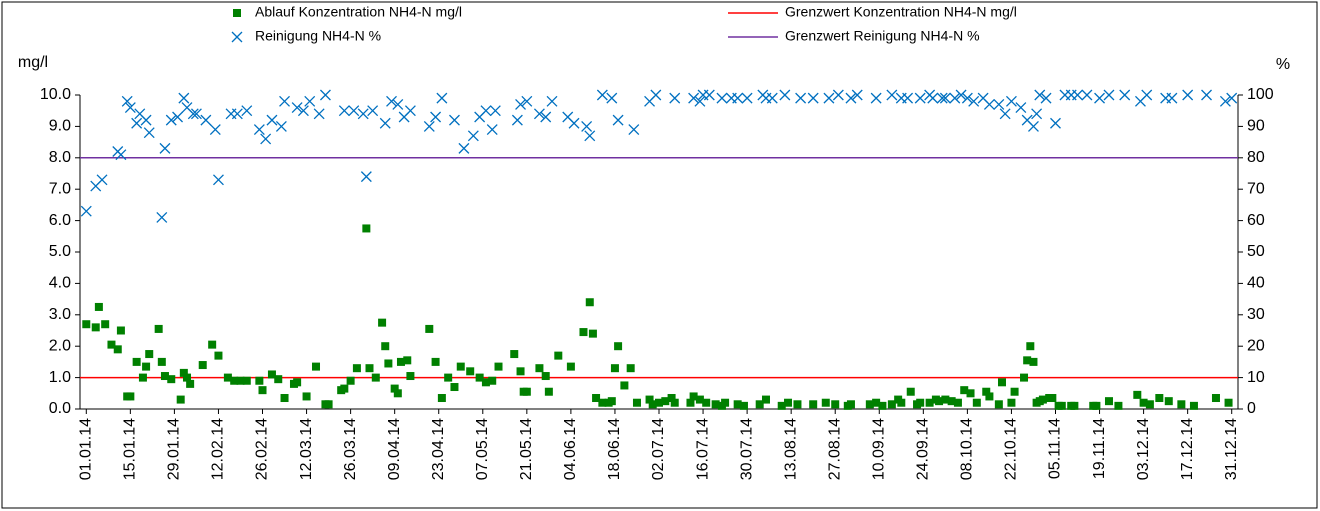  Describe the element at coordinates (1256, 188) in the screenshot. I see `y2-tick-label: 70` at that location.